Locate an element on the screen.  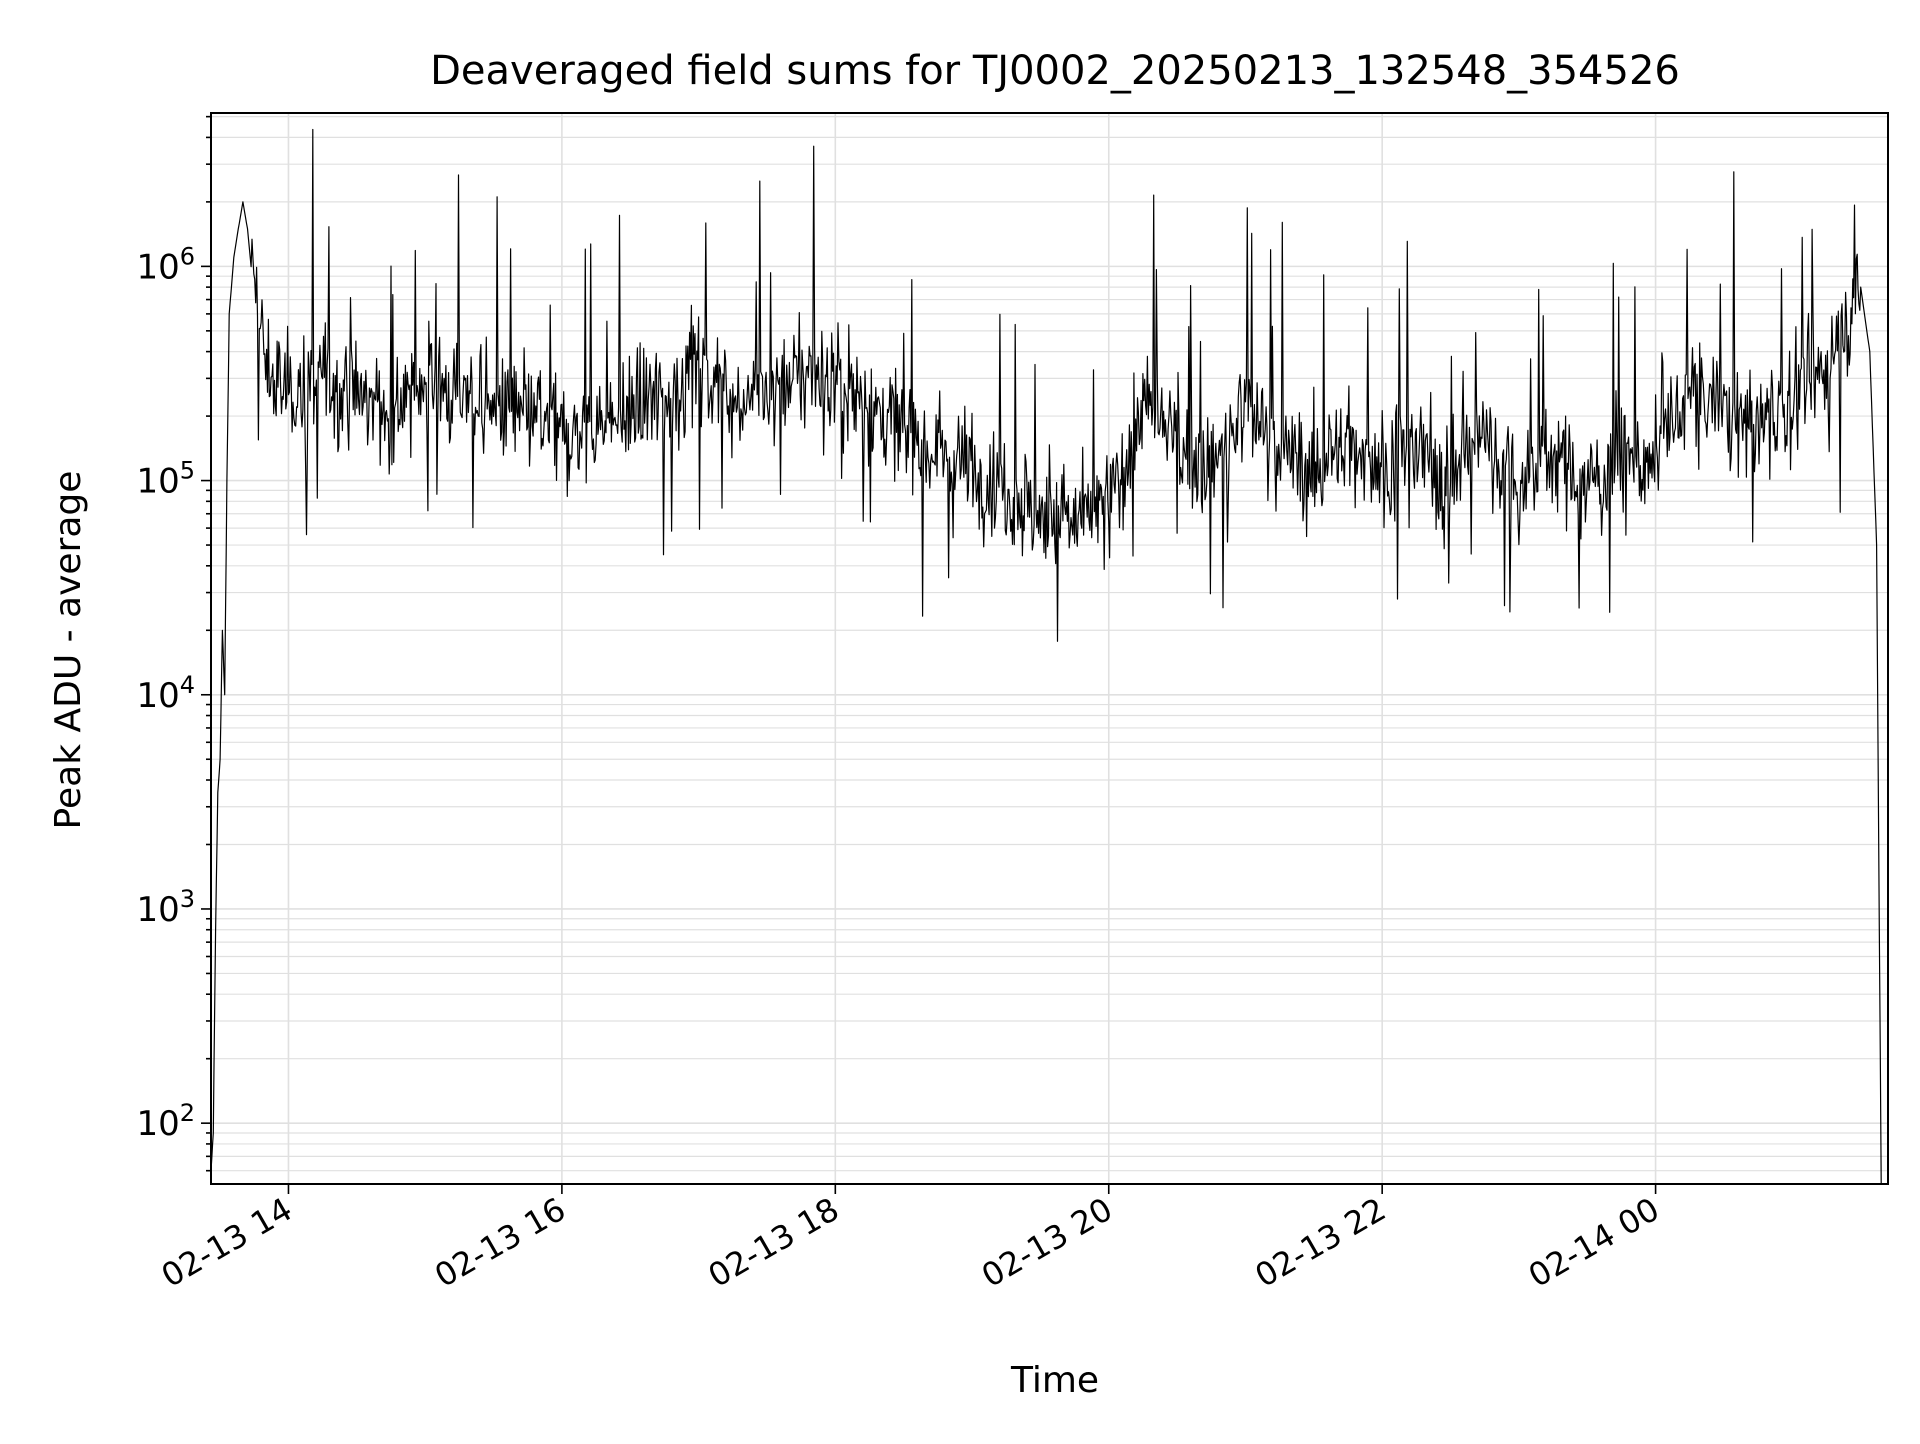
y-tick-label: 10⁶ is located at coordinates (165, 264).